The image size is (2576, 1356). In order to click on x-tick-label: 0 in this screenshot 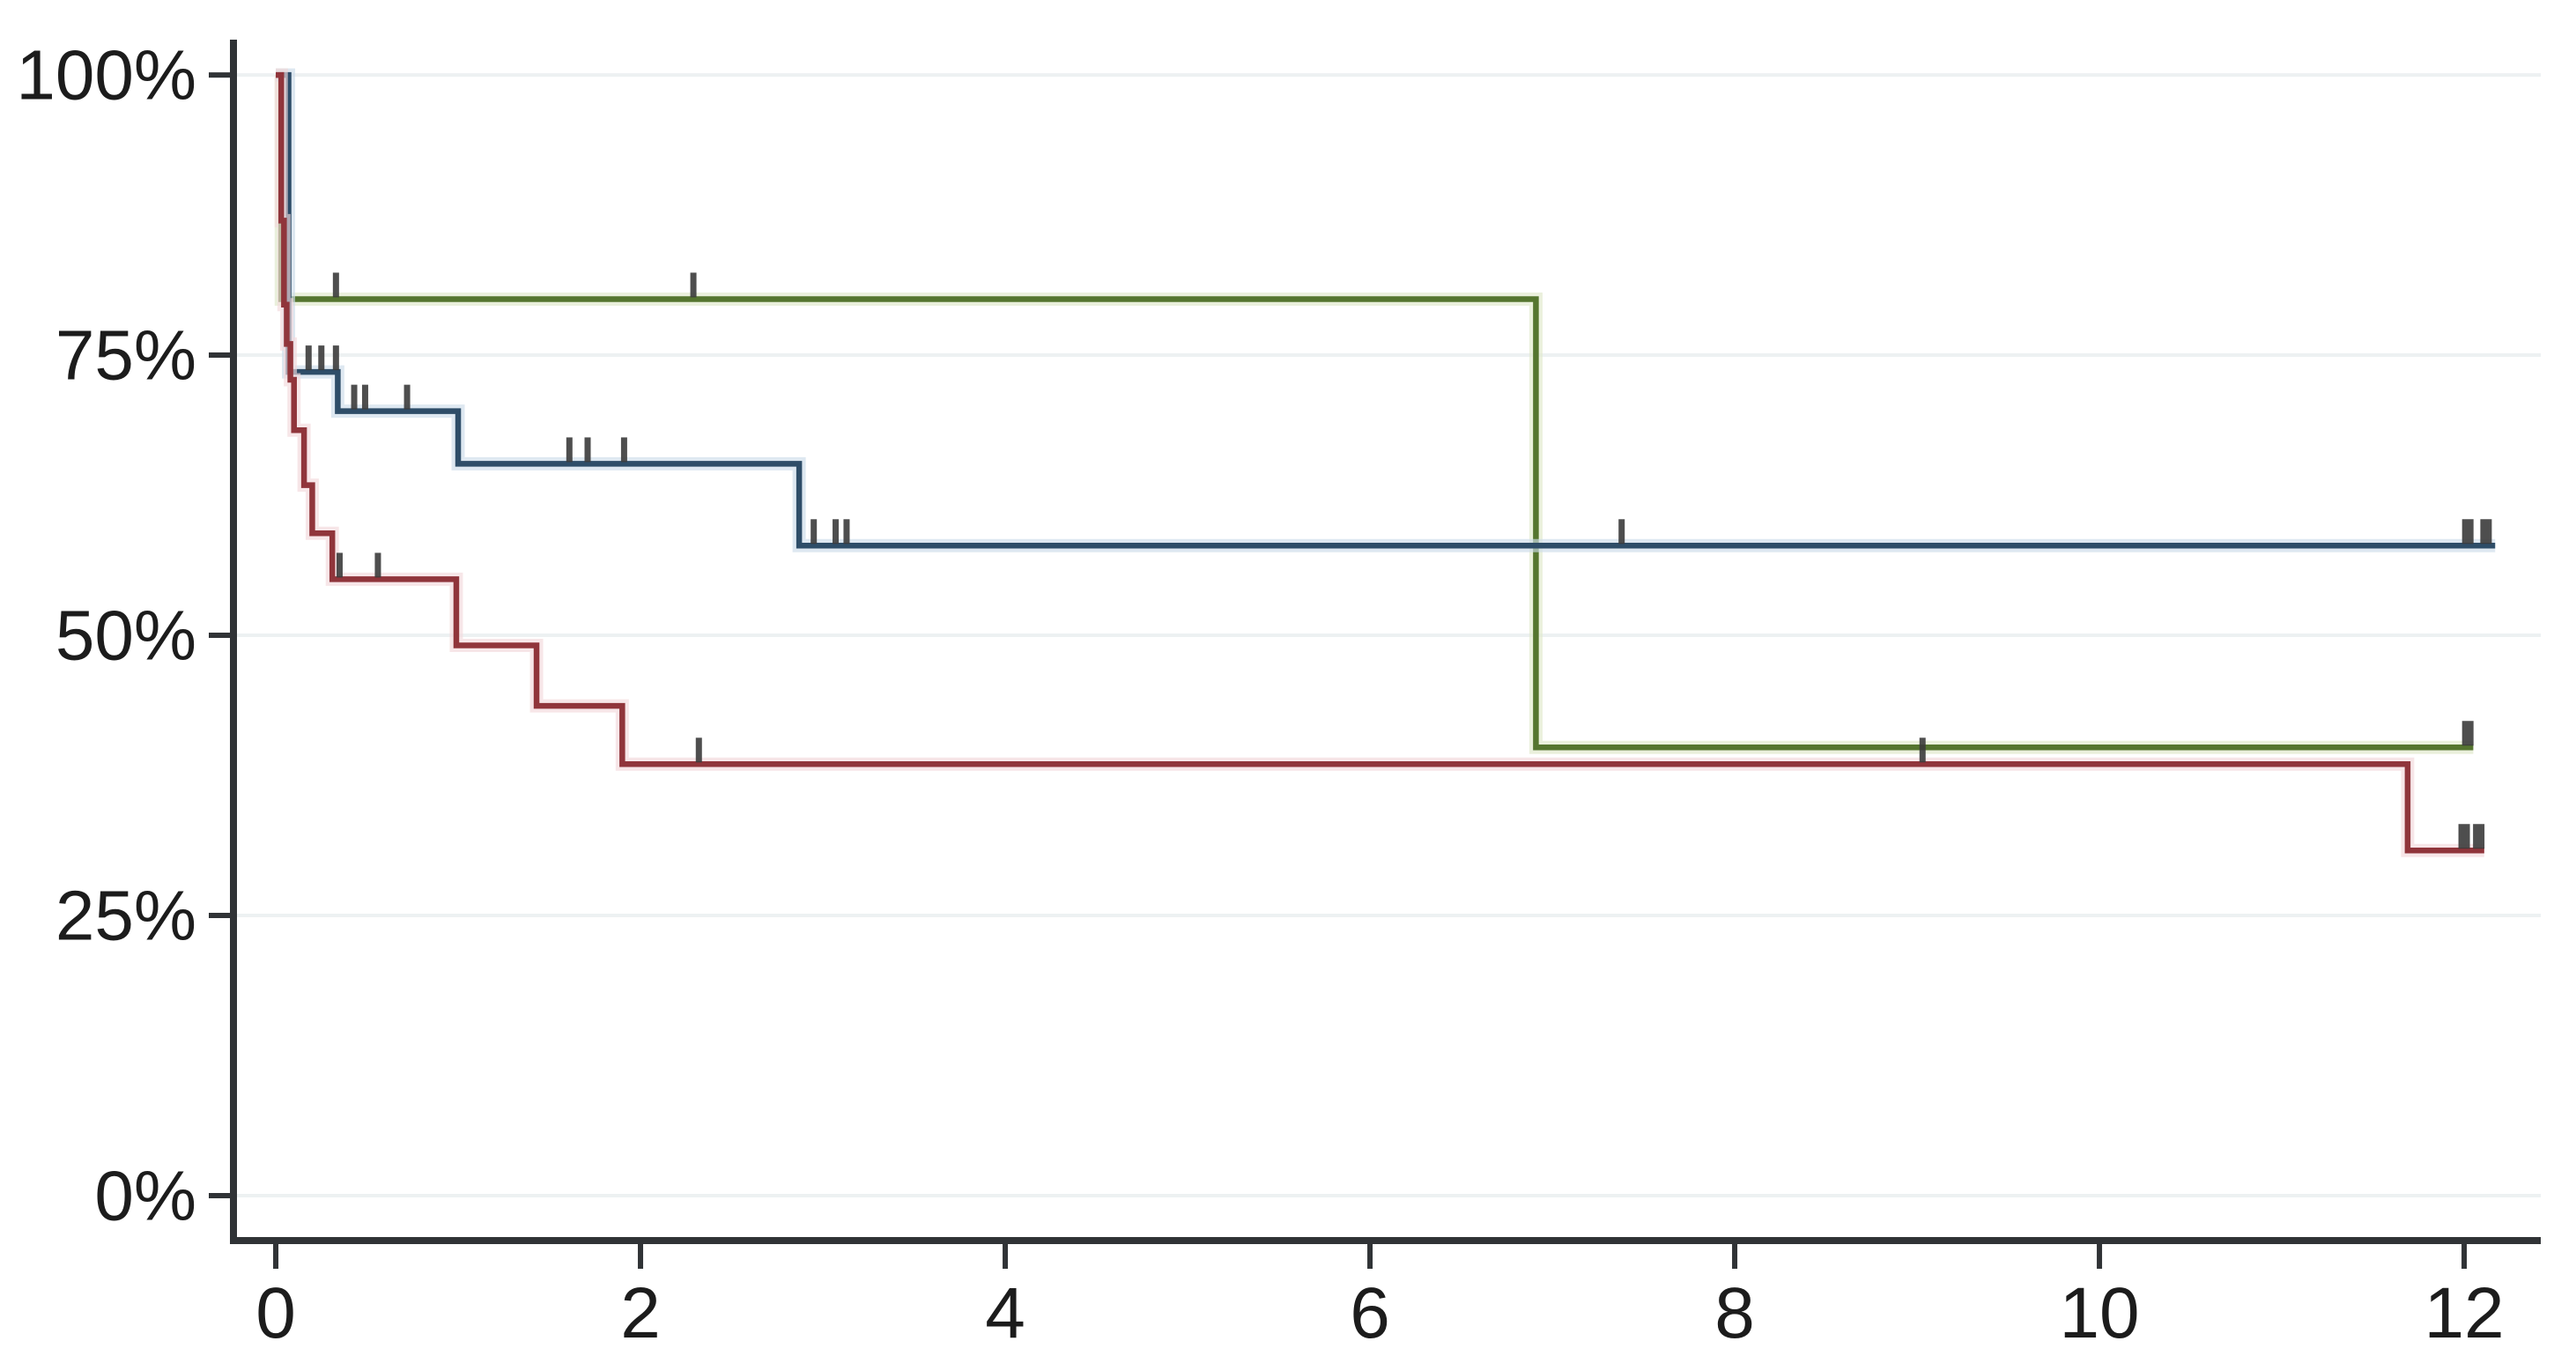, I will do `click(275, 1313)`.